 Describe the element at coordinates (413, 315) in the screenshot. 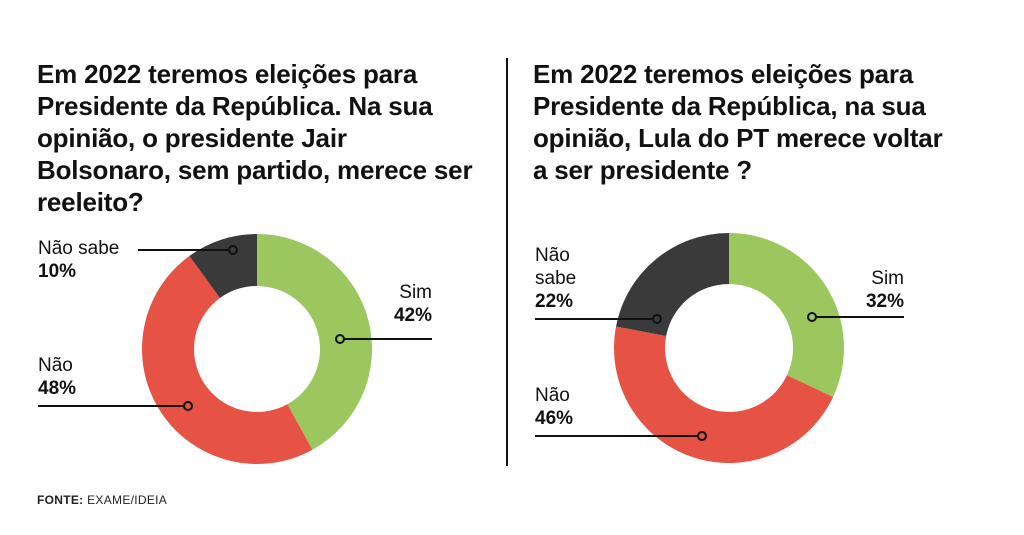

I see `slice-value-sim: 42%` at that location.